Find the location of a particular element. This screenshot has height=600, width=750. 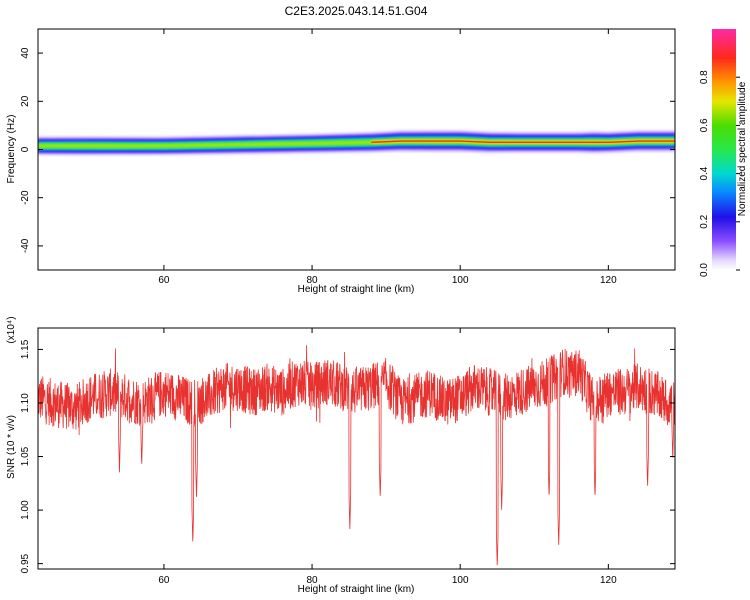

colorbar-tick-label: 0.6 is located at coordinates (704, 125).